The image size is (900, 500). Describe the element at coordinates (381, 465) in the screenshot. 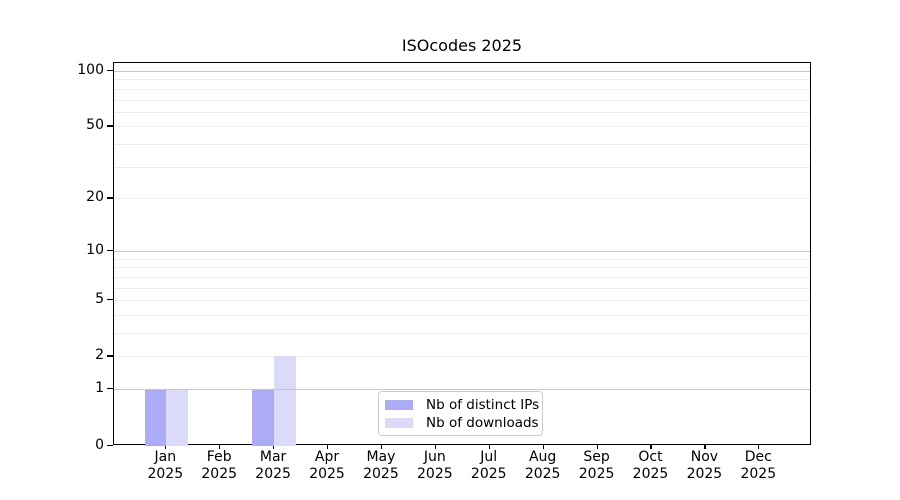

I see `x-tick-label: May 2025` at that location.